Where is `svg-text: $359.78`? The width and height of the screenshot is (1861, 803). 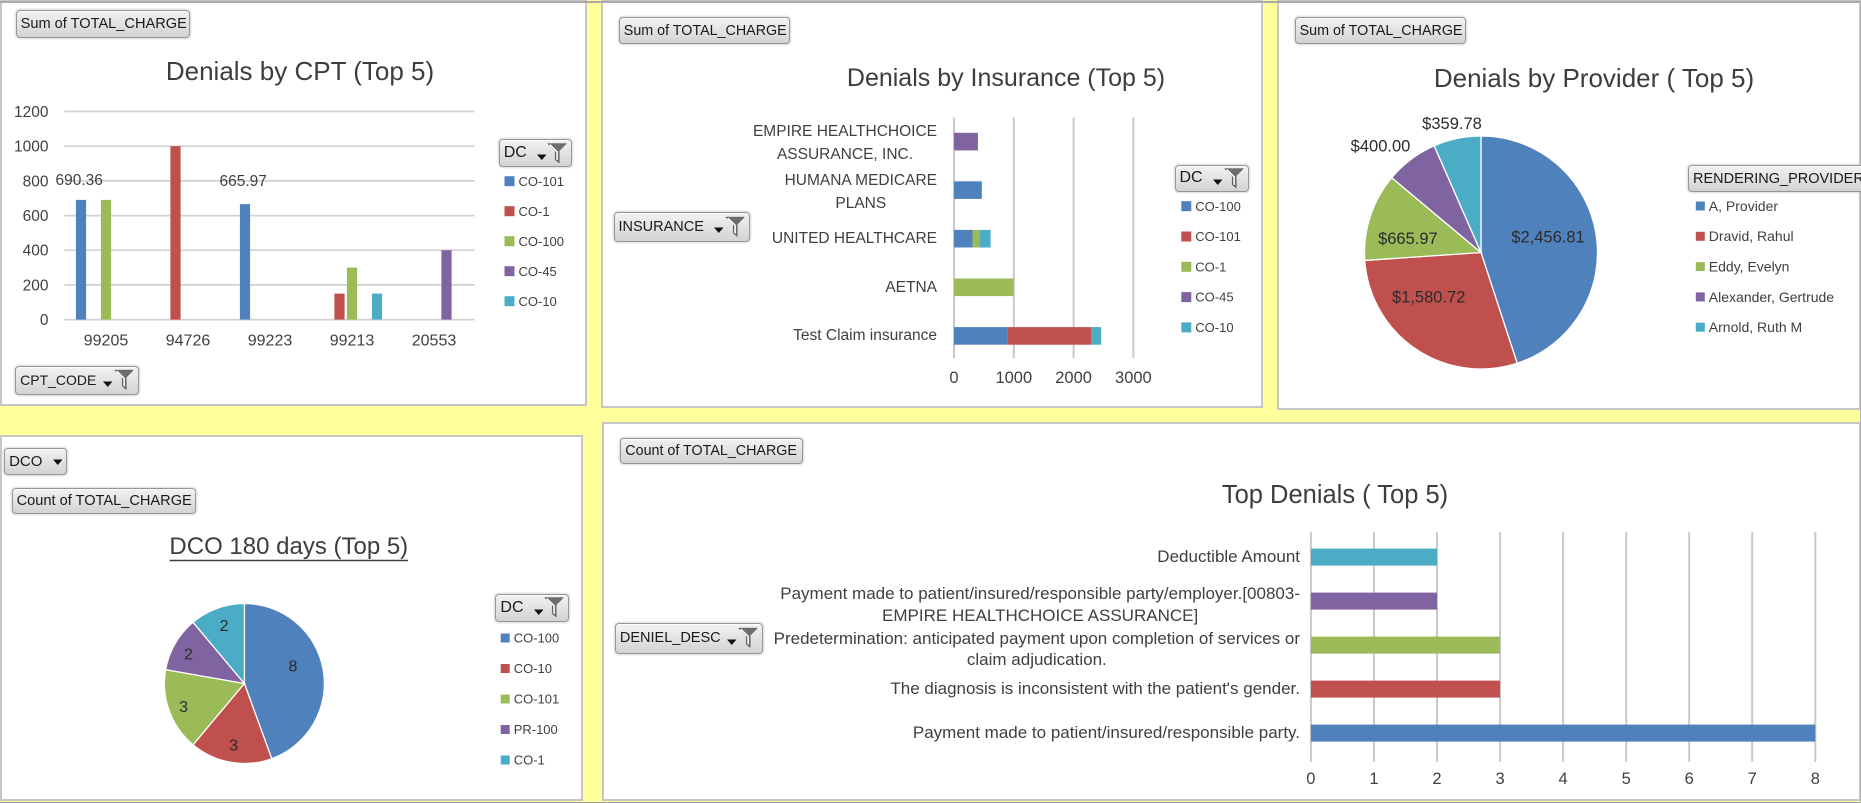 svg-text: $359.78 is located at coordinates (1452, 124).